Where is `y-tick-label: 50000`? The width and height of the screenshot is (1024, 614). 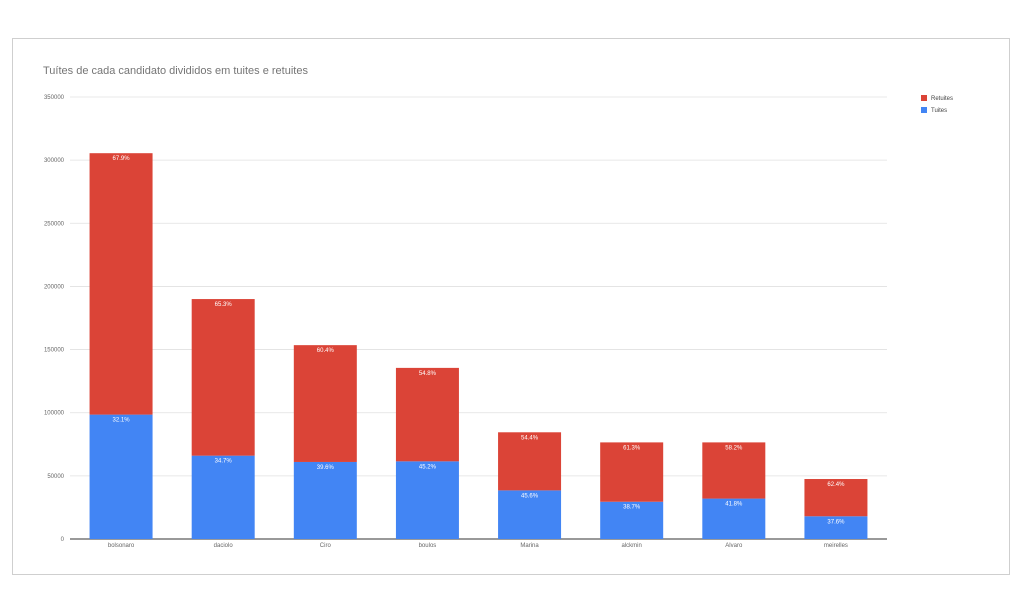
y-tick-label: 50000 is located at coordinates (55, 477).